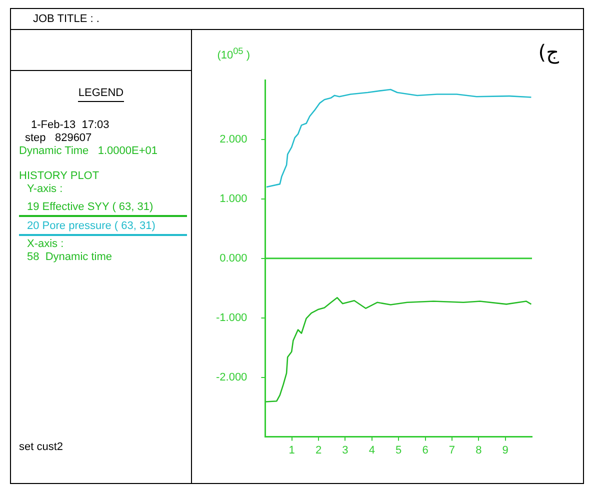 This screenshot has height=504, width=606. I want to click on y-axis-title: (10$^{05}$ ), so click(233, 54).